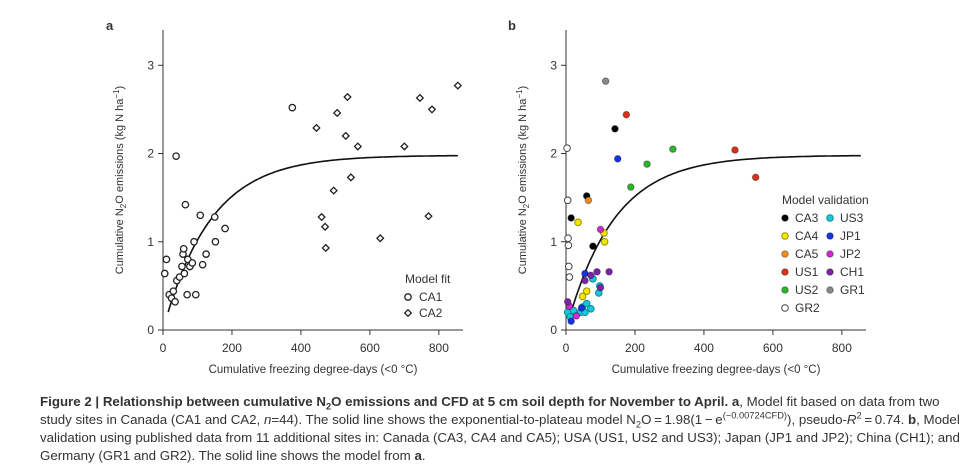  I want to click on legend-label: GR2, so click(807, 308).